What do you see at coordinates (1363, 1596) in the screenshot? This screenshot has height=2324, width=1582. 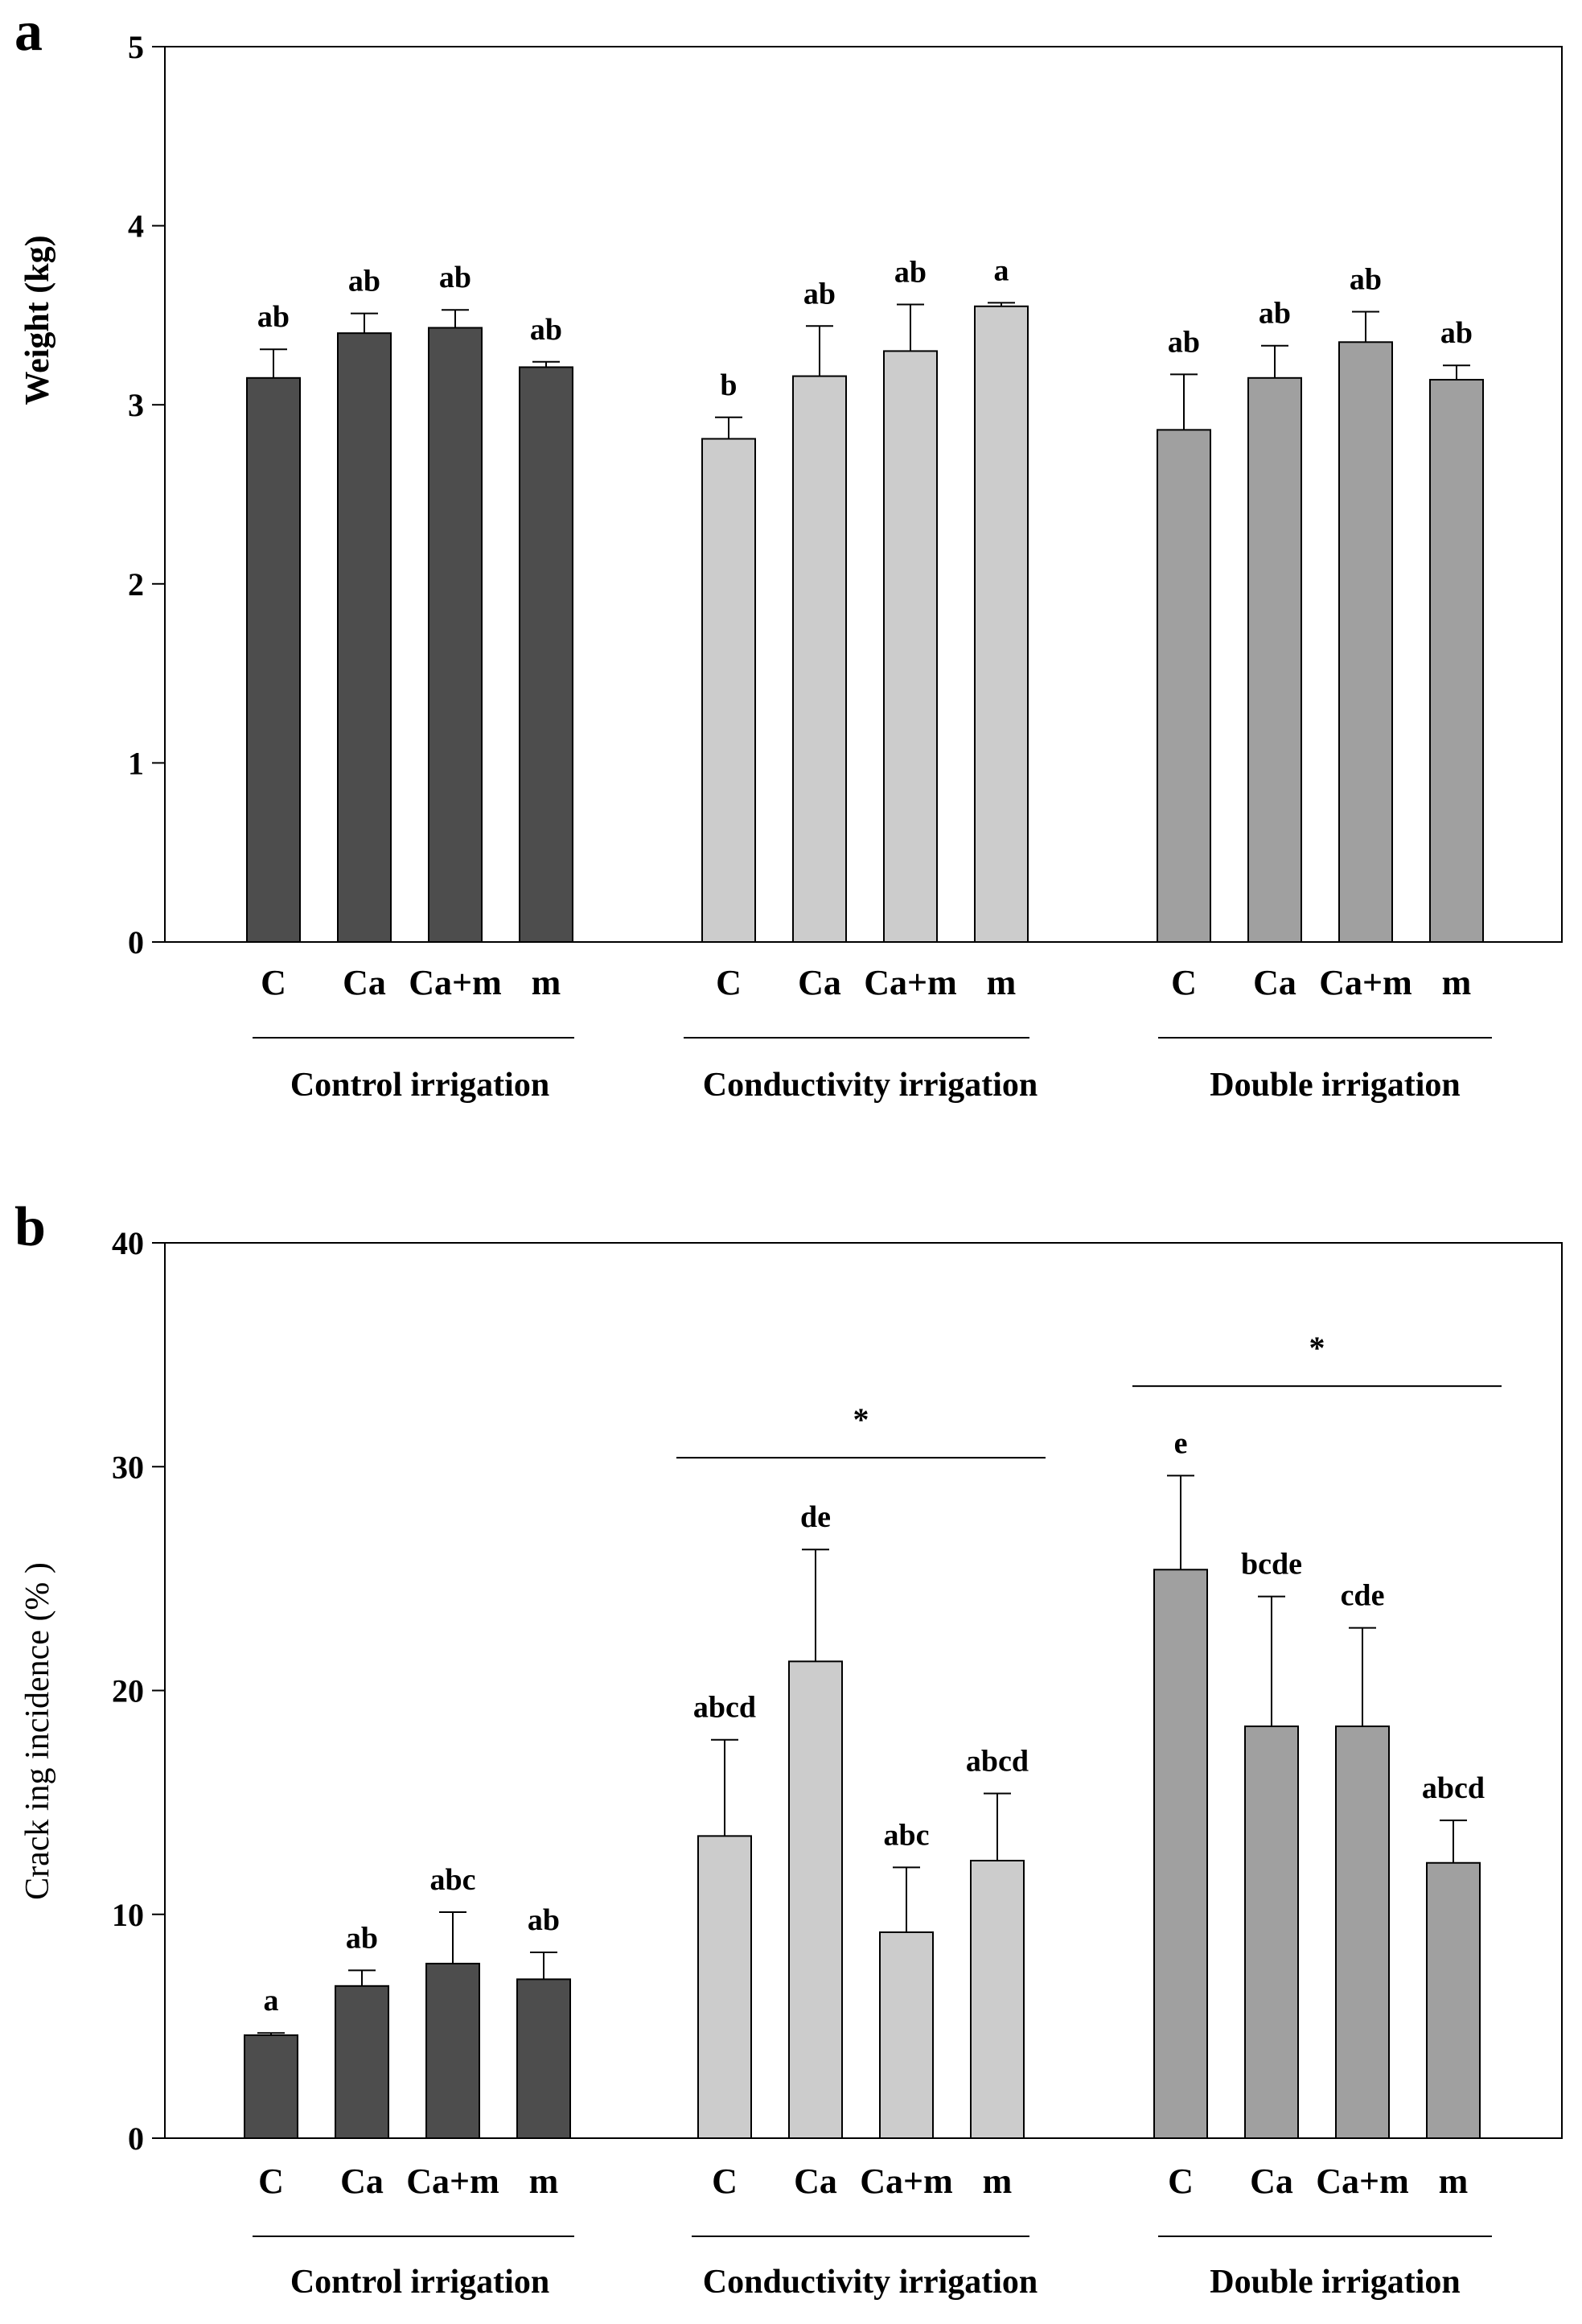 I see `significance-letter: cde` at bounding box center [1363, 1596].